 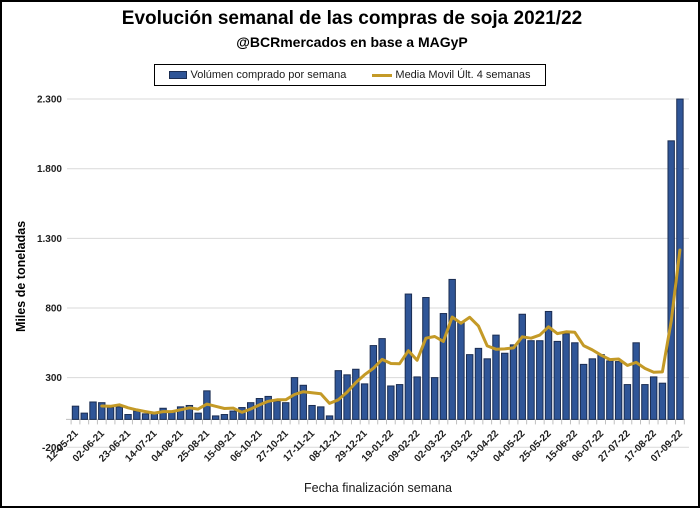 I want to click on chart-subtitle: @BCRmercados en base a MAGyP, so click(x=352, y=42).